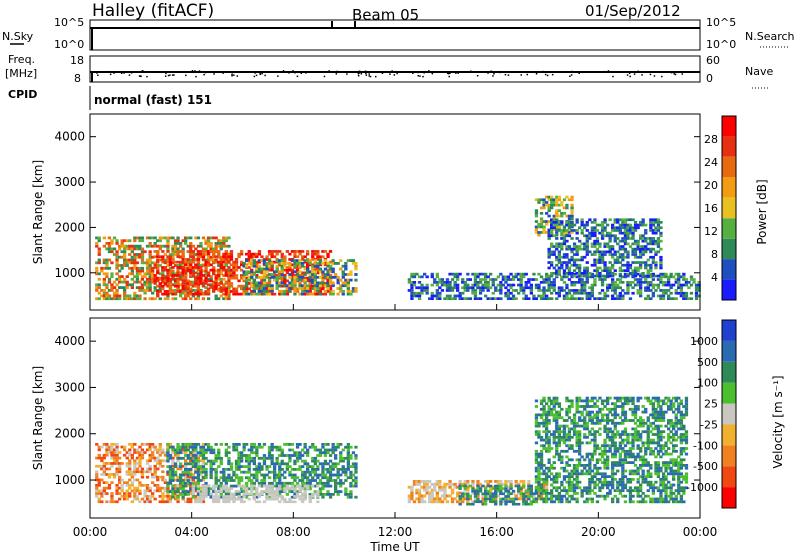  Describe the element at coordinates (714, 277) in the screenshot. I see `colorbar-tick: 4` at that location.